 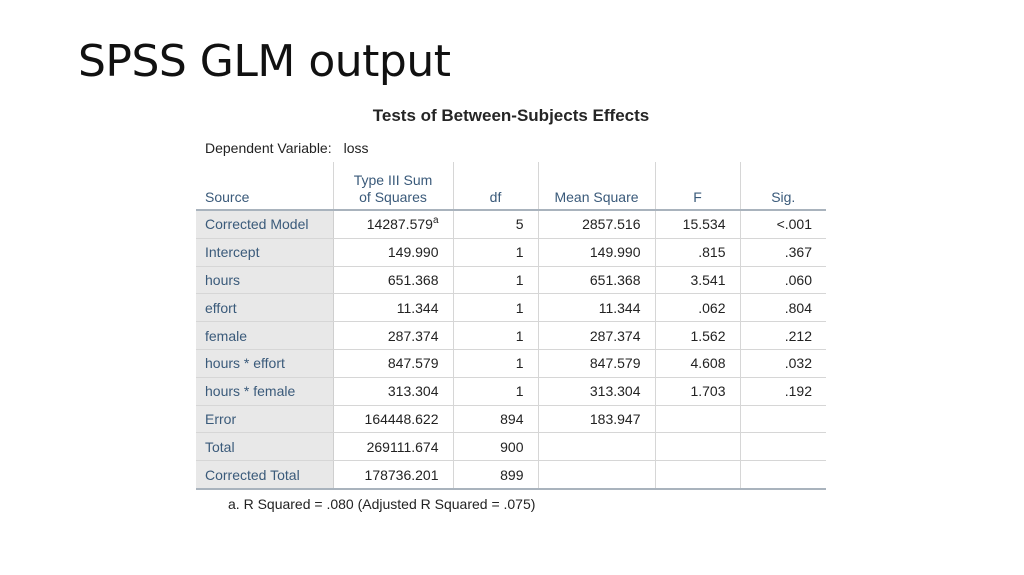 I want to click on row-mean-square: 2857.516, so click(x=597, y=224).